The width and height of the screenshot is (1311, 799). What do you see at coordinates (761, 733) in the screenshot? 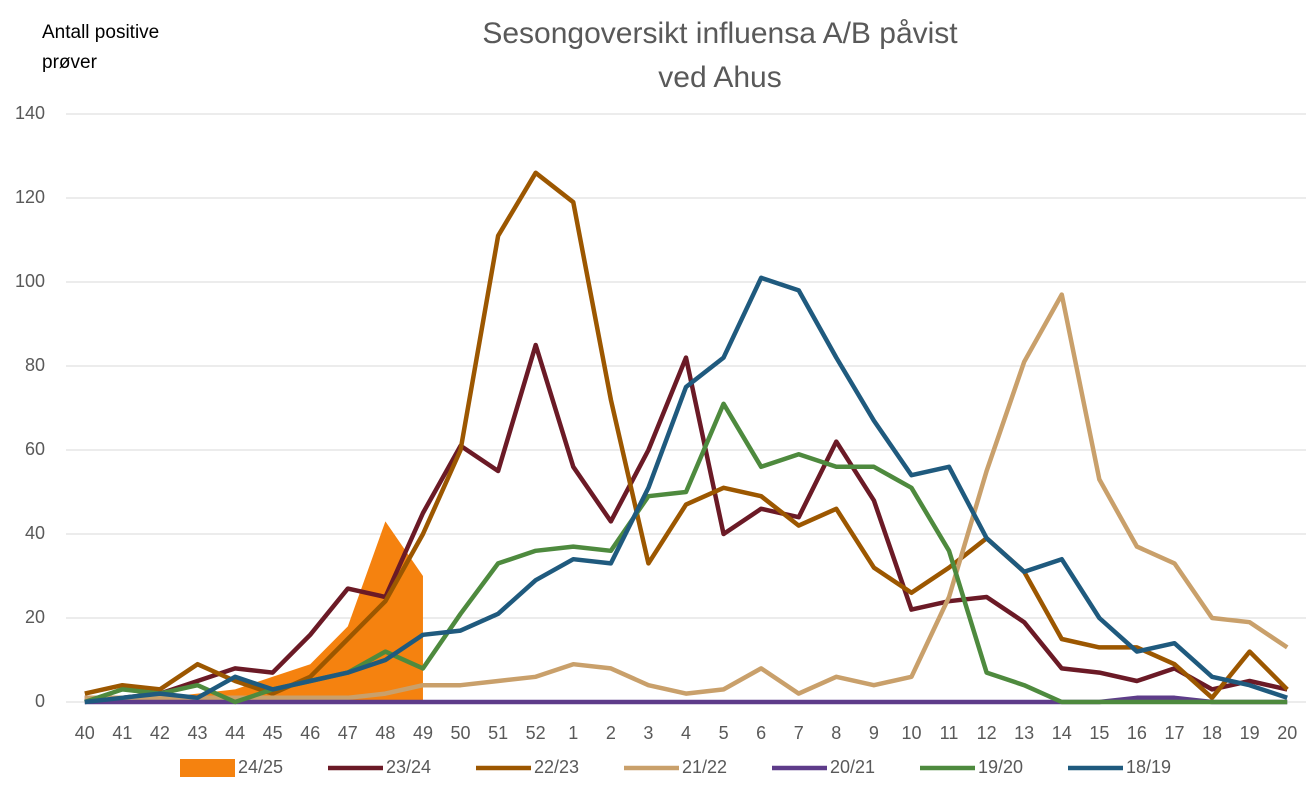
I see `x-tick-label: 6` at bounding box center [761, 733].